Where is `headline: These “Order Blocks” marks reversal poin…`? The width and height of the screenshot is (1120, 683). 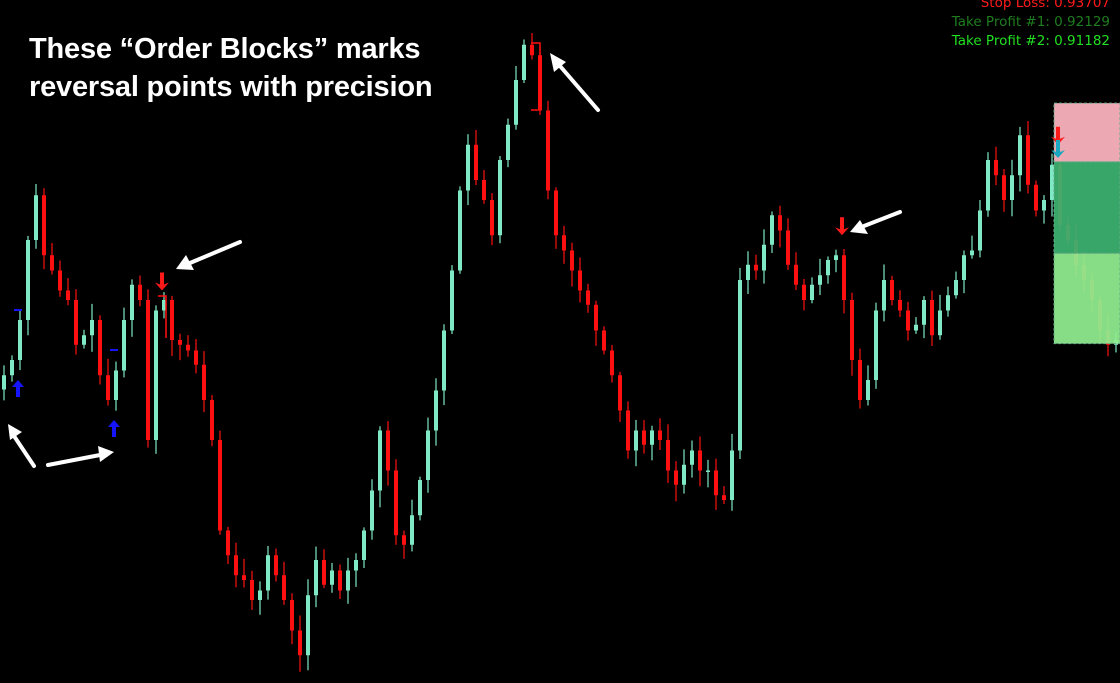
headline: These “Order Blocks” marks reversal poin… is located at coordinates (231, 68).